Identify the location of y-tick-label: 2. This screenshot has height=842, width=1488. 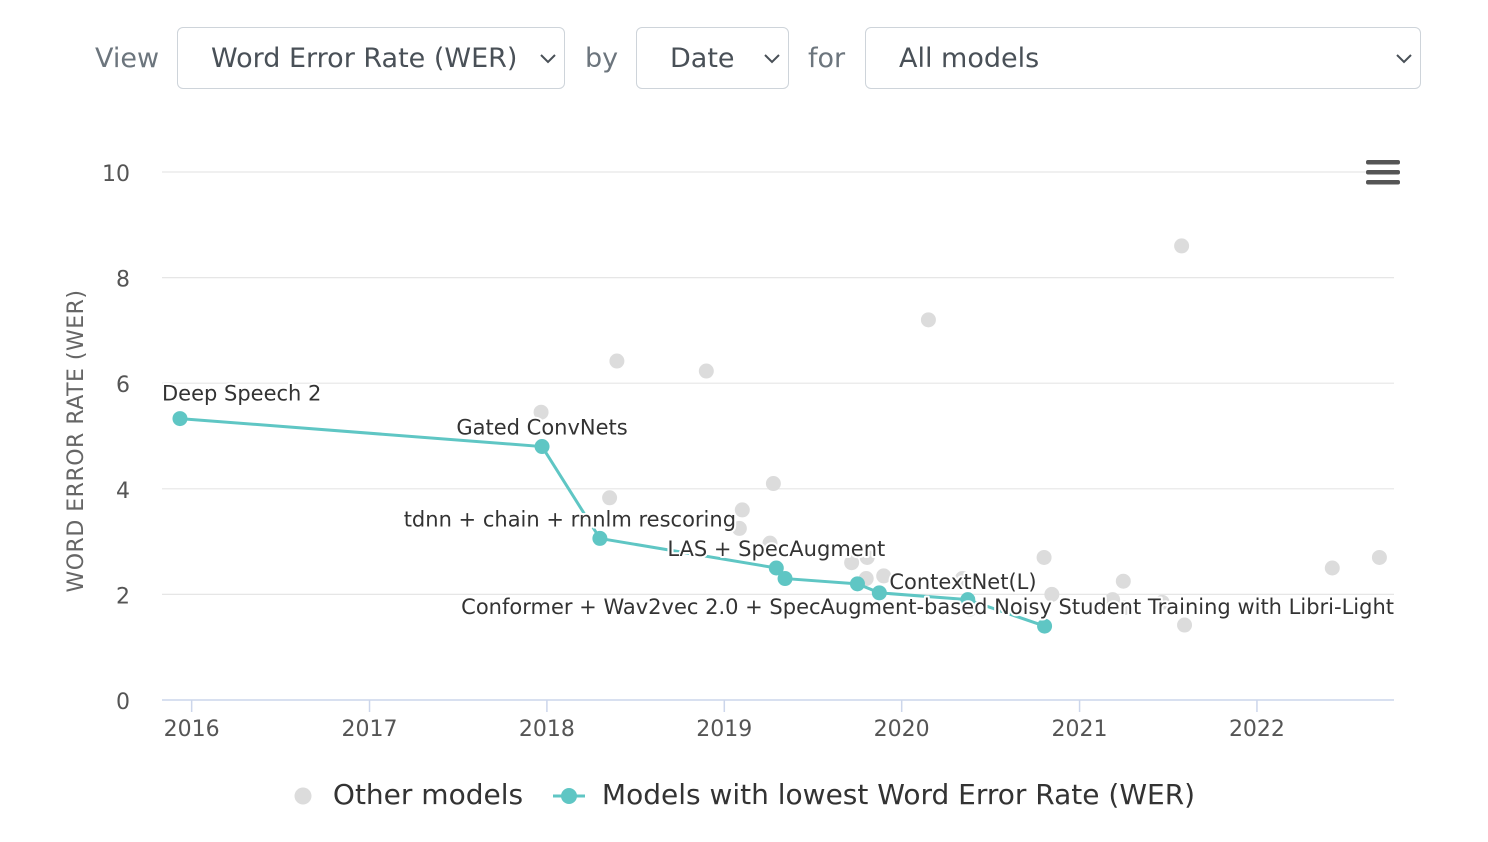
(123, 596).